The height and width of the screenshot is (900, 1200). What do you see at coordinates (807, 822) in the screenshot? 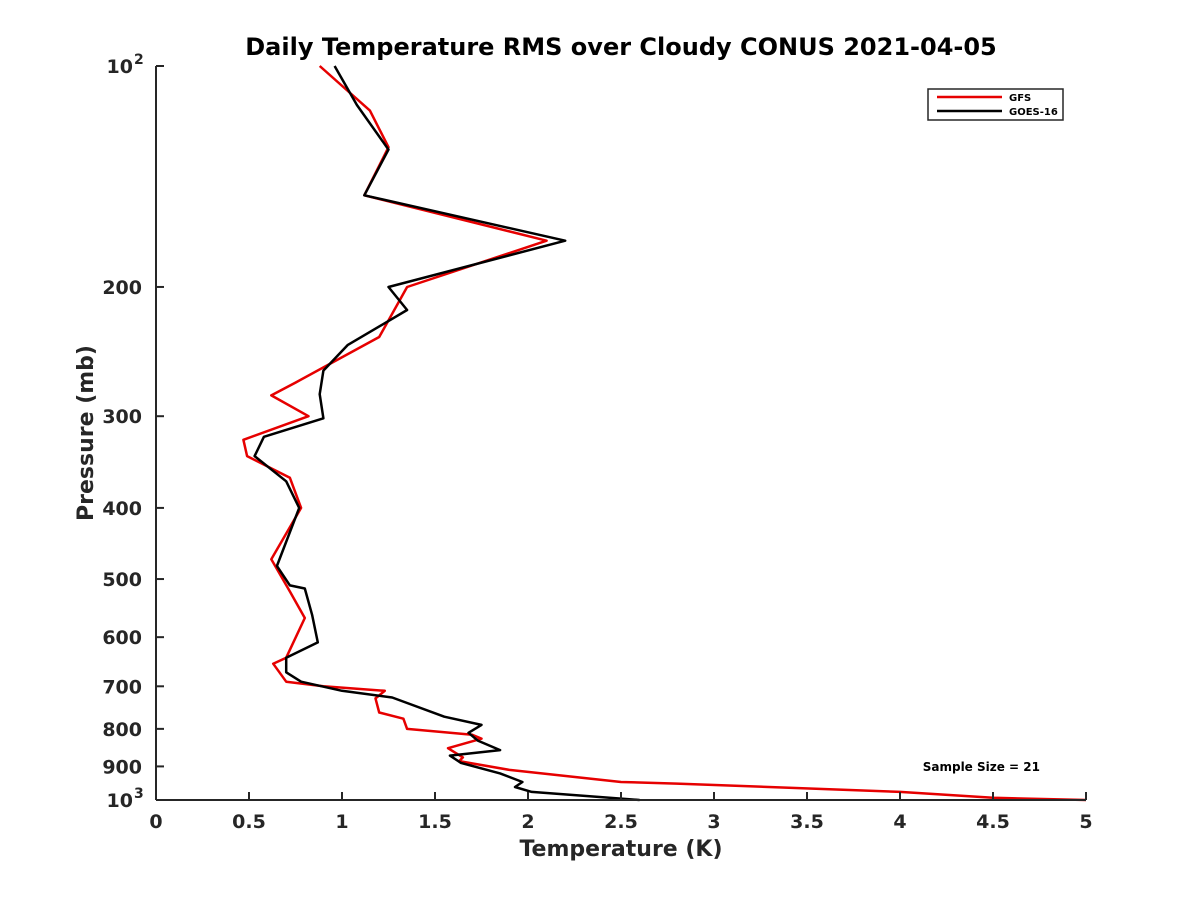
I see `x-tick-label: 3.5` at bounding box center [807, 822].